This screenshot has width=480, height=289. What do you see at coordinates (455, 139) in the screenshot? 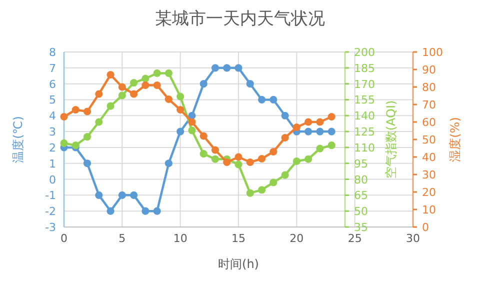
I see `y3-axis-title: 湿度(%)` at bounding box center [455, 139].